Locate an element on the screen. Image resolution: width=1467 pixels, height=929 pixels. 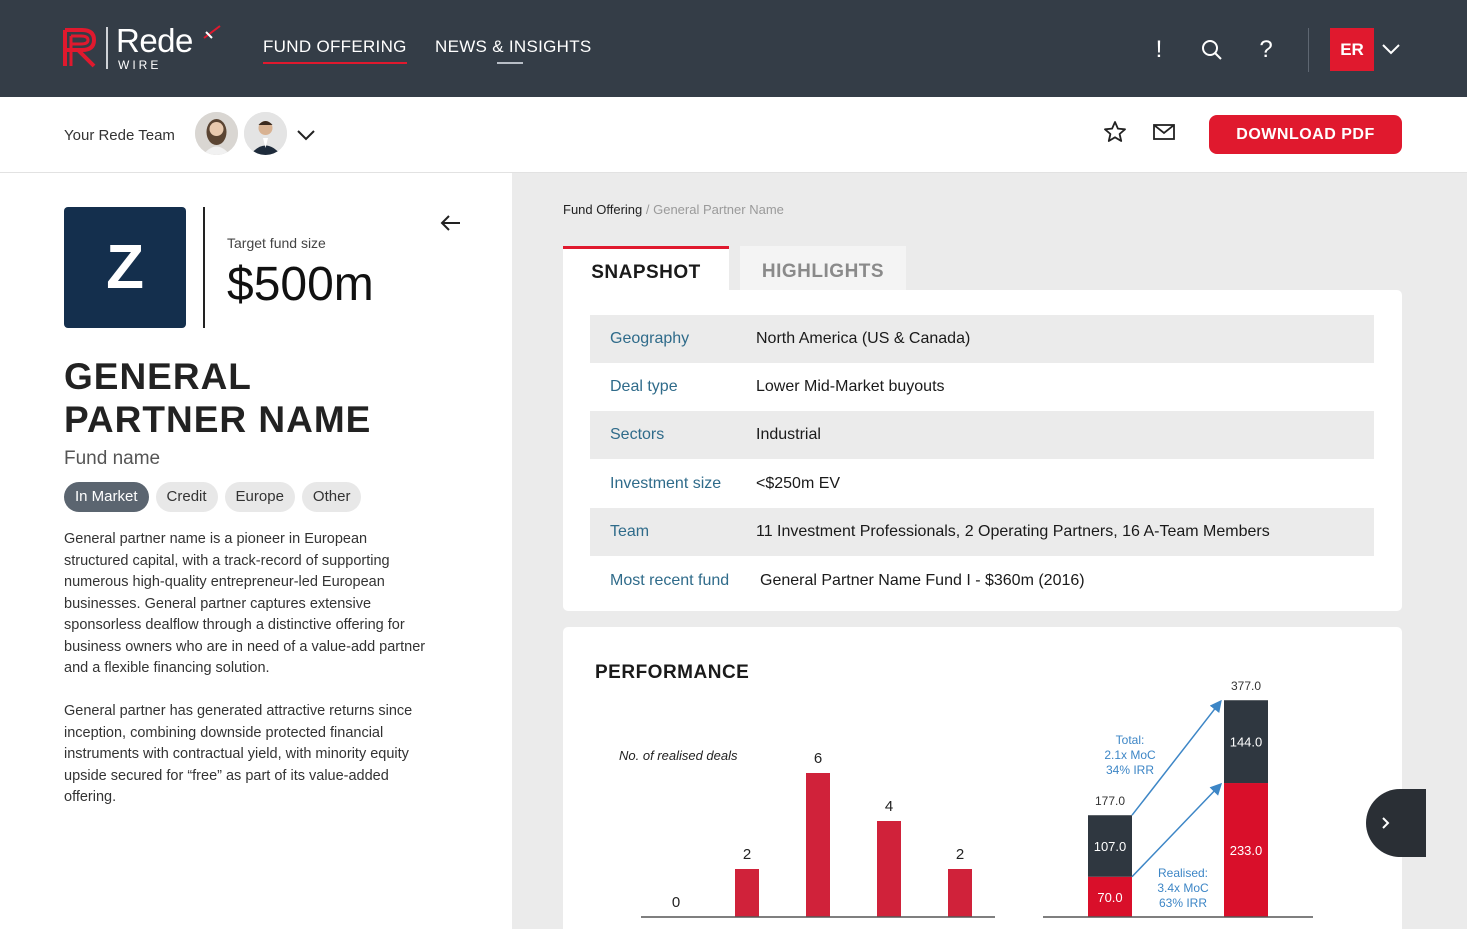
realised-annotation: 3.4x MoC is located at coordinates (1183, 888).